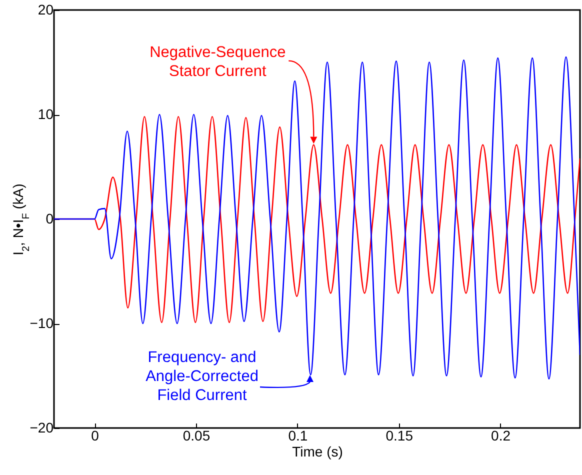 This screenshot has height=475, width=582. Describe the element at coordinates (46, 114) in the screenshot. I see `y-tick-label: 10` at that location.